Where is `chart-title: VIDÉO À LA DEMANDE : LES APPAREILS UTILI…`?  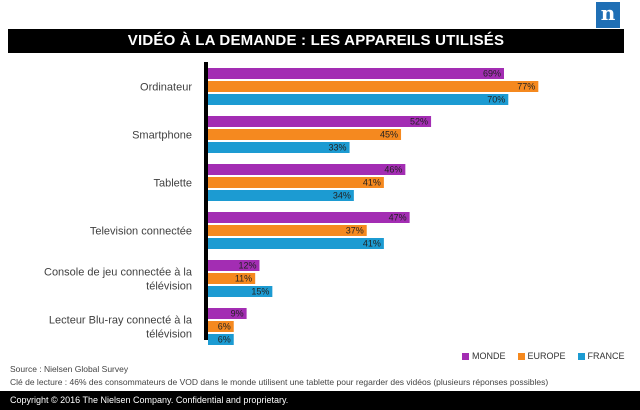 chart-title: VIDÉO À LA DEMANDE : LES APPAREILS UTILI… is located at coordinates (316, 41).